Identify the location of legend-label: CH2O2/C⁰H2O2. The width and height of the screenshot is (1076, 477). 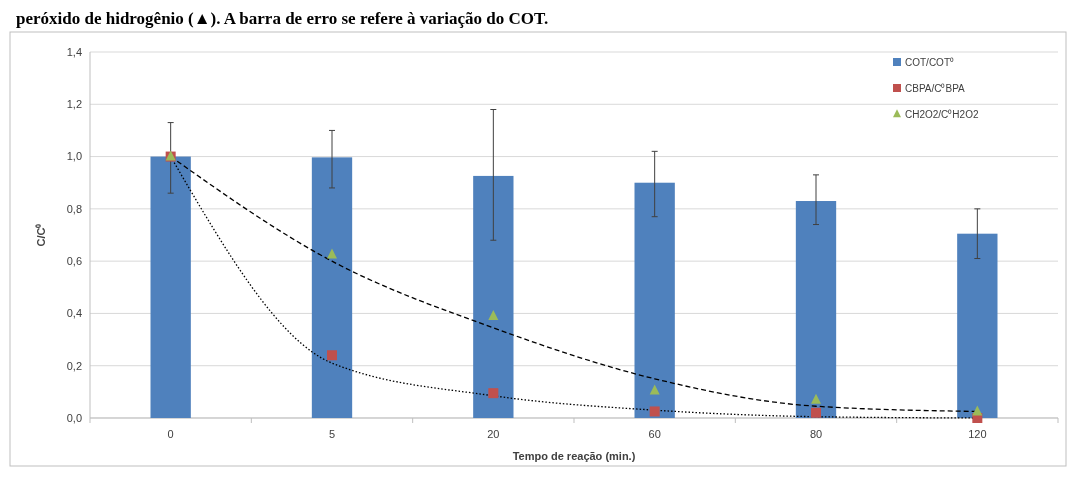
(942, 114).